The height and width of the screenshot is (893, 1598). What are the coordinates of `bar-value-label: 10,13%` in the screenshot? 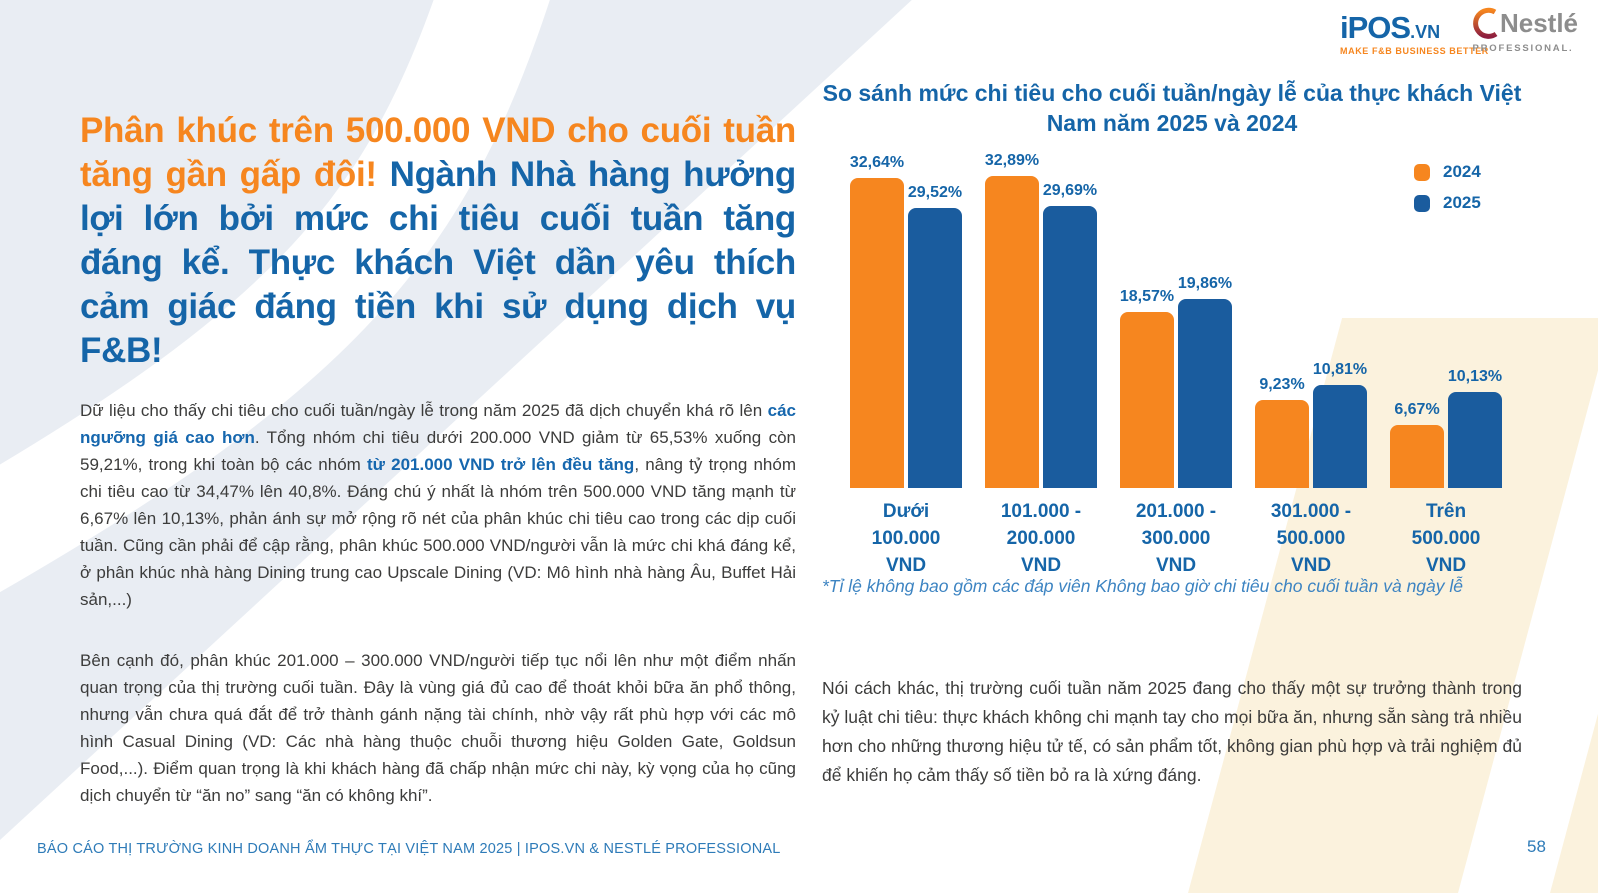 It's located at (1475, 376).